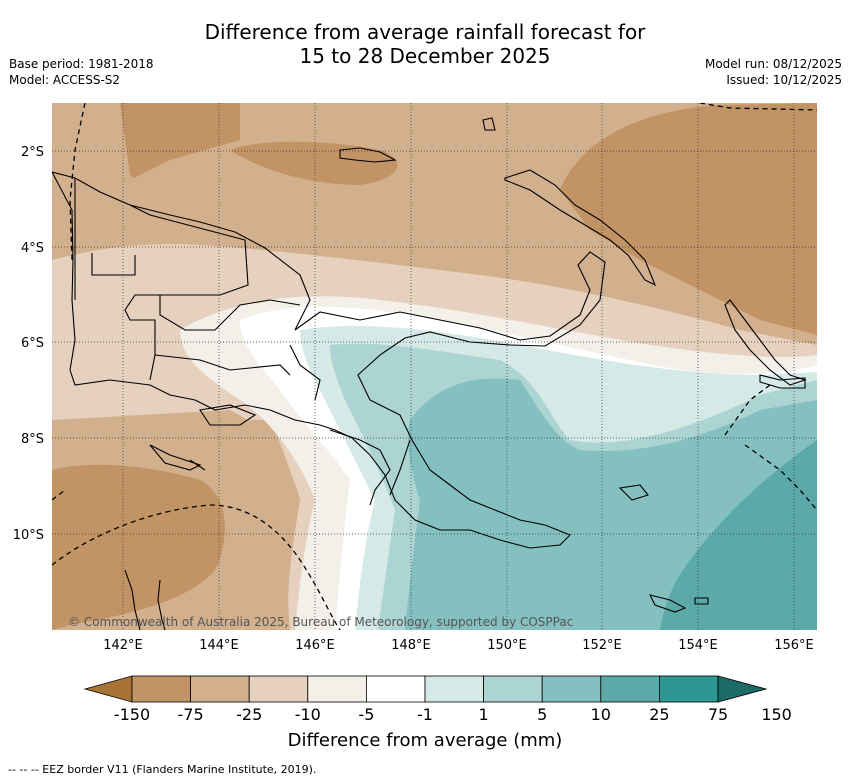 The width and height of the screenshot is (850, 781). What do you see at coordinates (580, 228) in the screenshot?
I see `new-britain-coast` at bounding box center [580, 228].